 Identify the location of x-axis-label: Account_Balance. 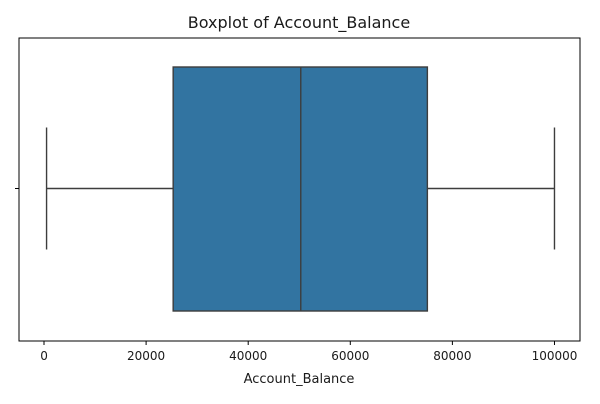
(299, 379).